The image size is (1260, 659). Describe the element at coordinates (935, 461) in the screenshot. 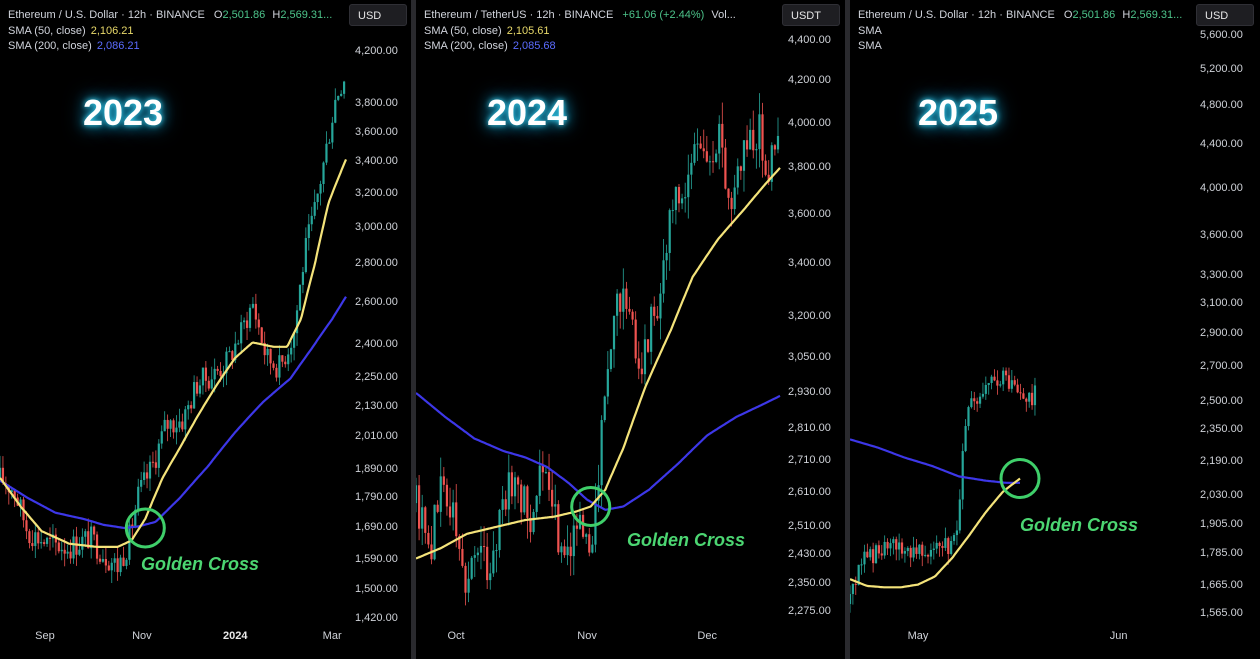

I see `sma200-line` at that location.